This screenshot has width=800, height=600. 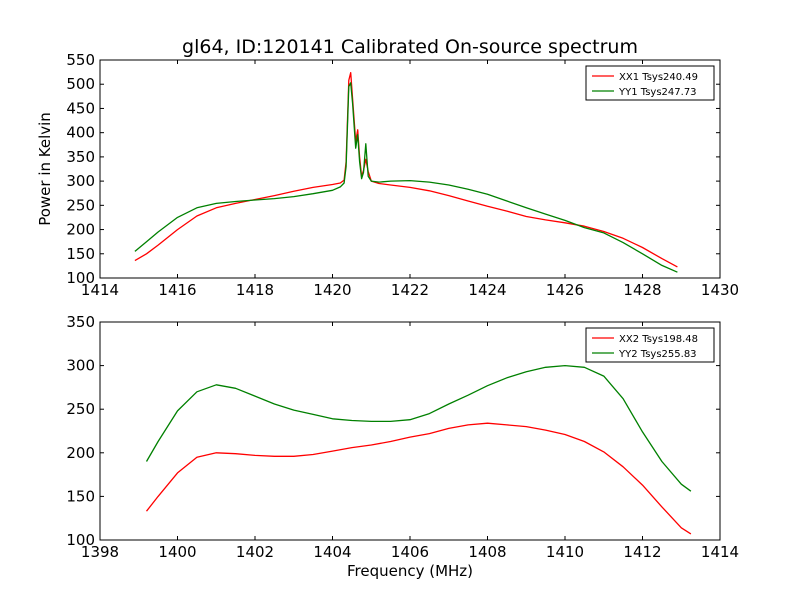 I want to click on x-tick-label: 1406, so click(x=410, y=552).